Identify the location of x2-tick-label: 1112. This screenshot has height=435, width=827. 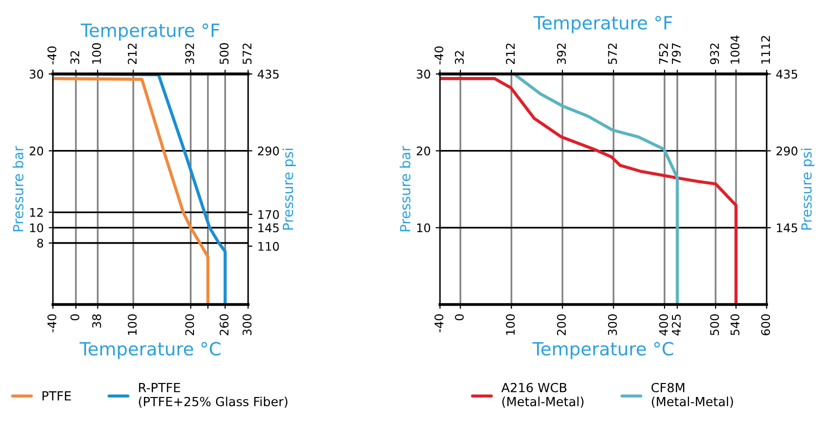
(765, 50).